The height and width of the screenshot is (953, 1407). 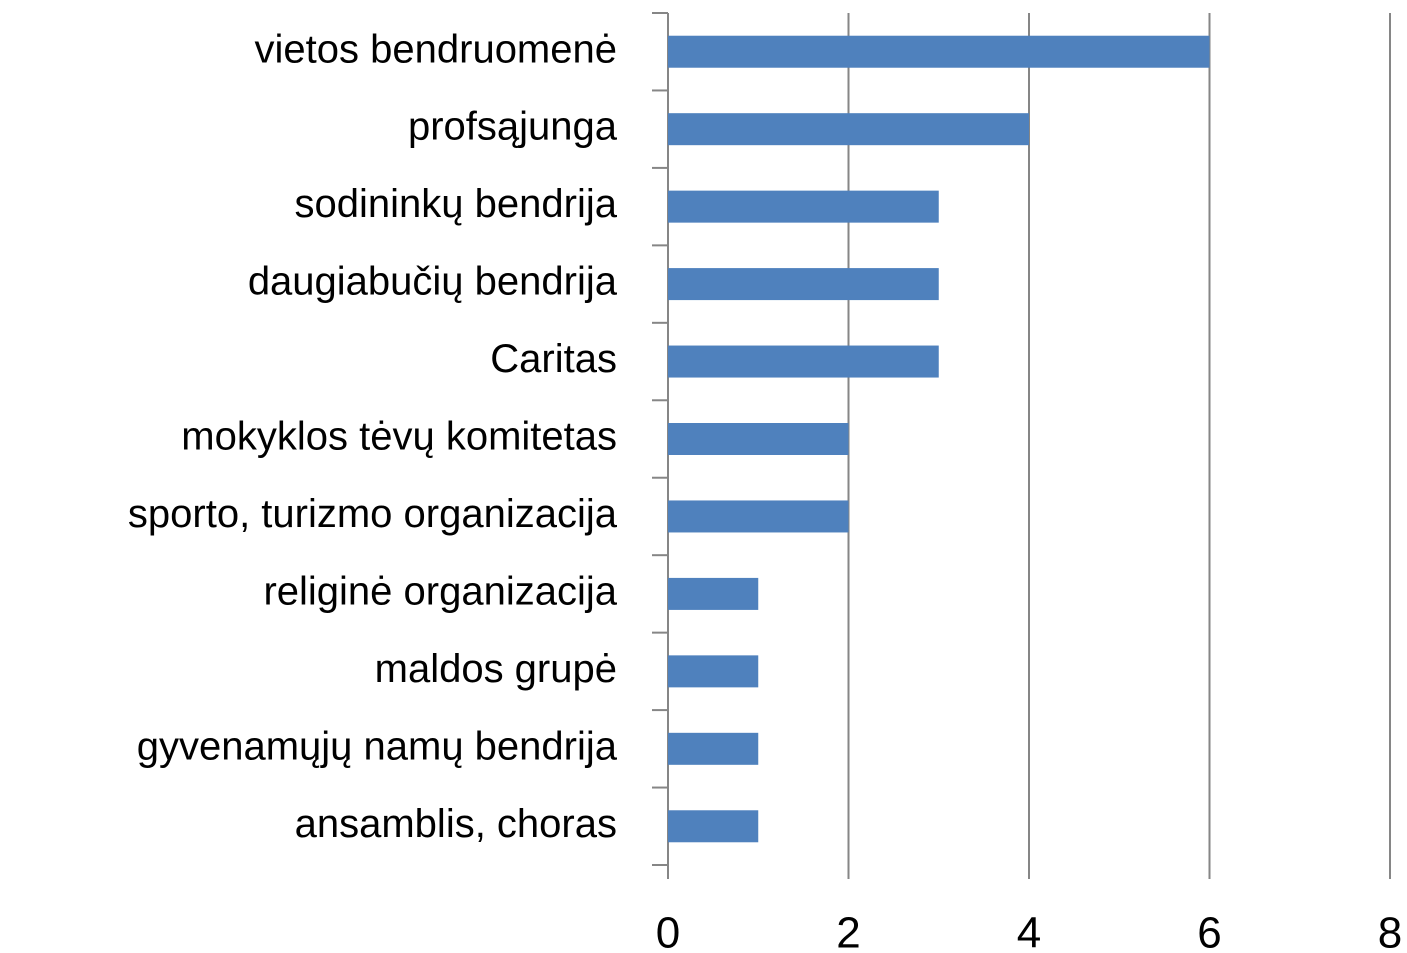 I want to click on x-tick-label: 4, so click(x=1029, y=931).